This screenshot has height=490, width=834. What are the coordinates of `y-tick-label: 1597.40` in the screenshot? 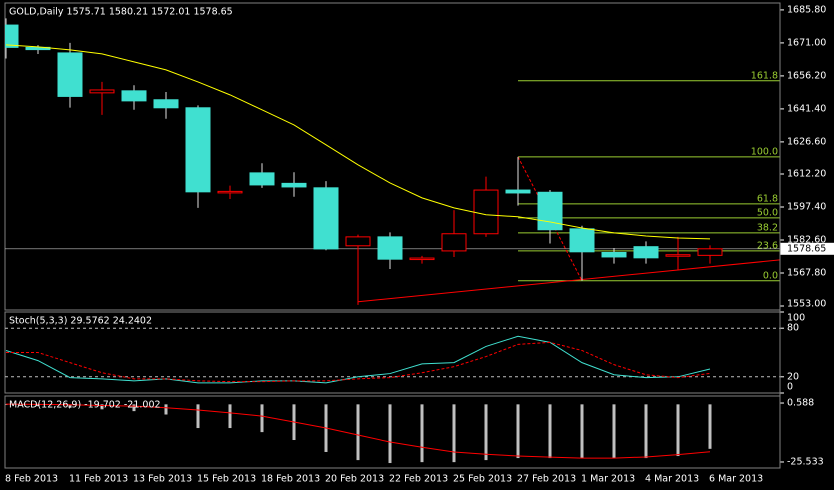 It's located at (806, 206).